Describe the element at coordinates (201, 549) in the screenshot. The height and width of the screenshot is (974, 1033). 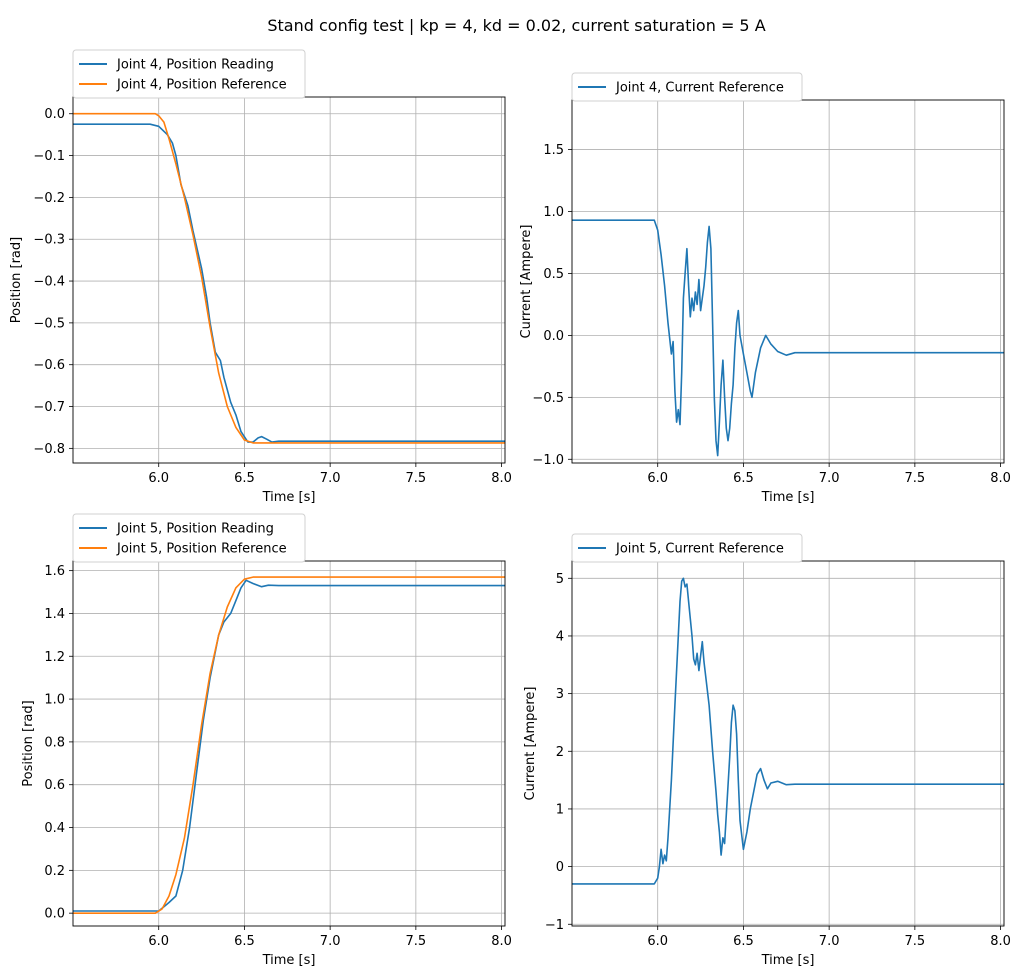
I see `legend-label: Joint 5, Position Reference` at that location.